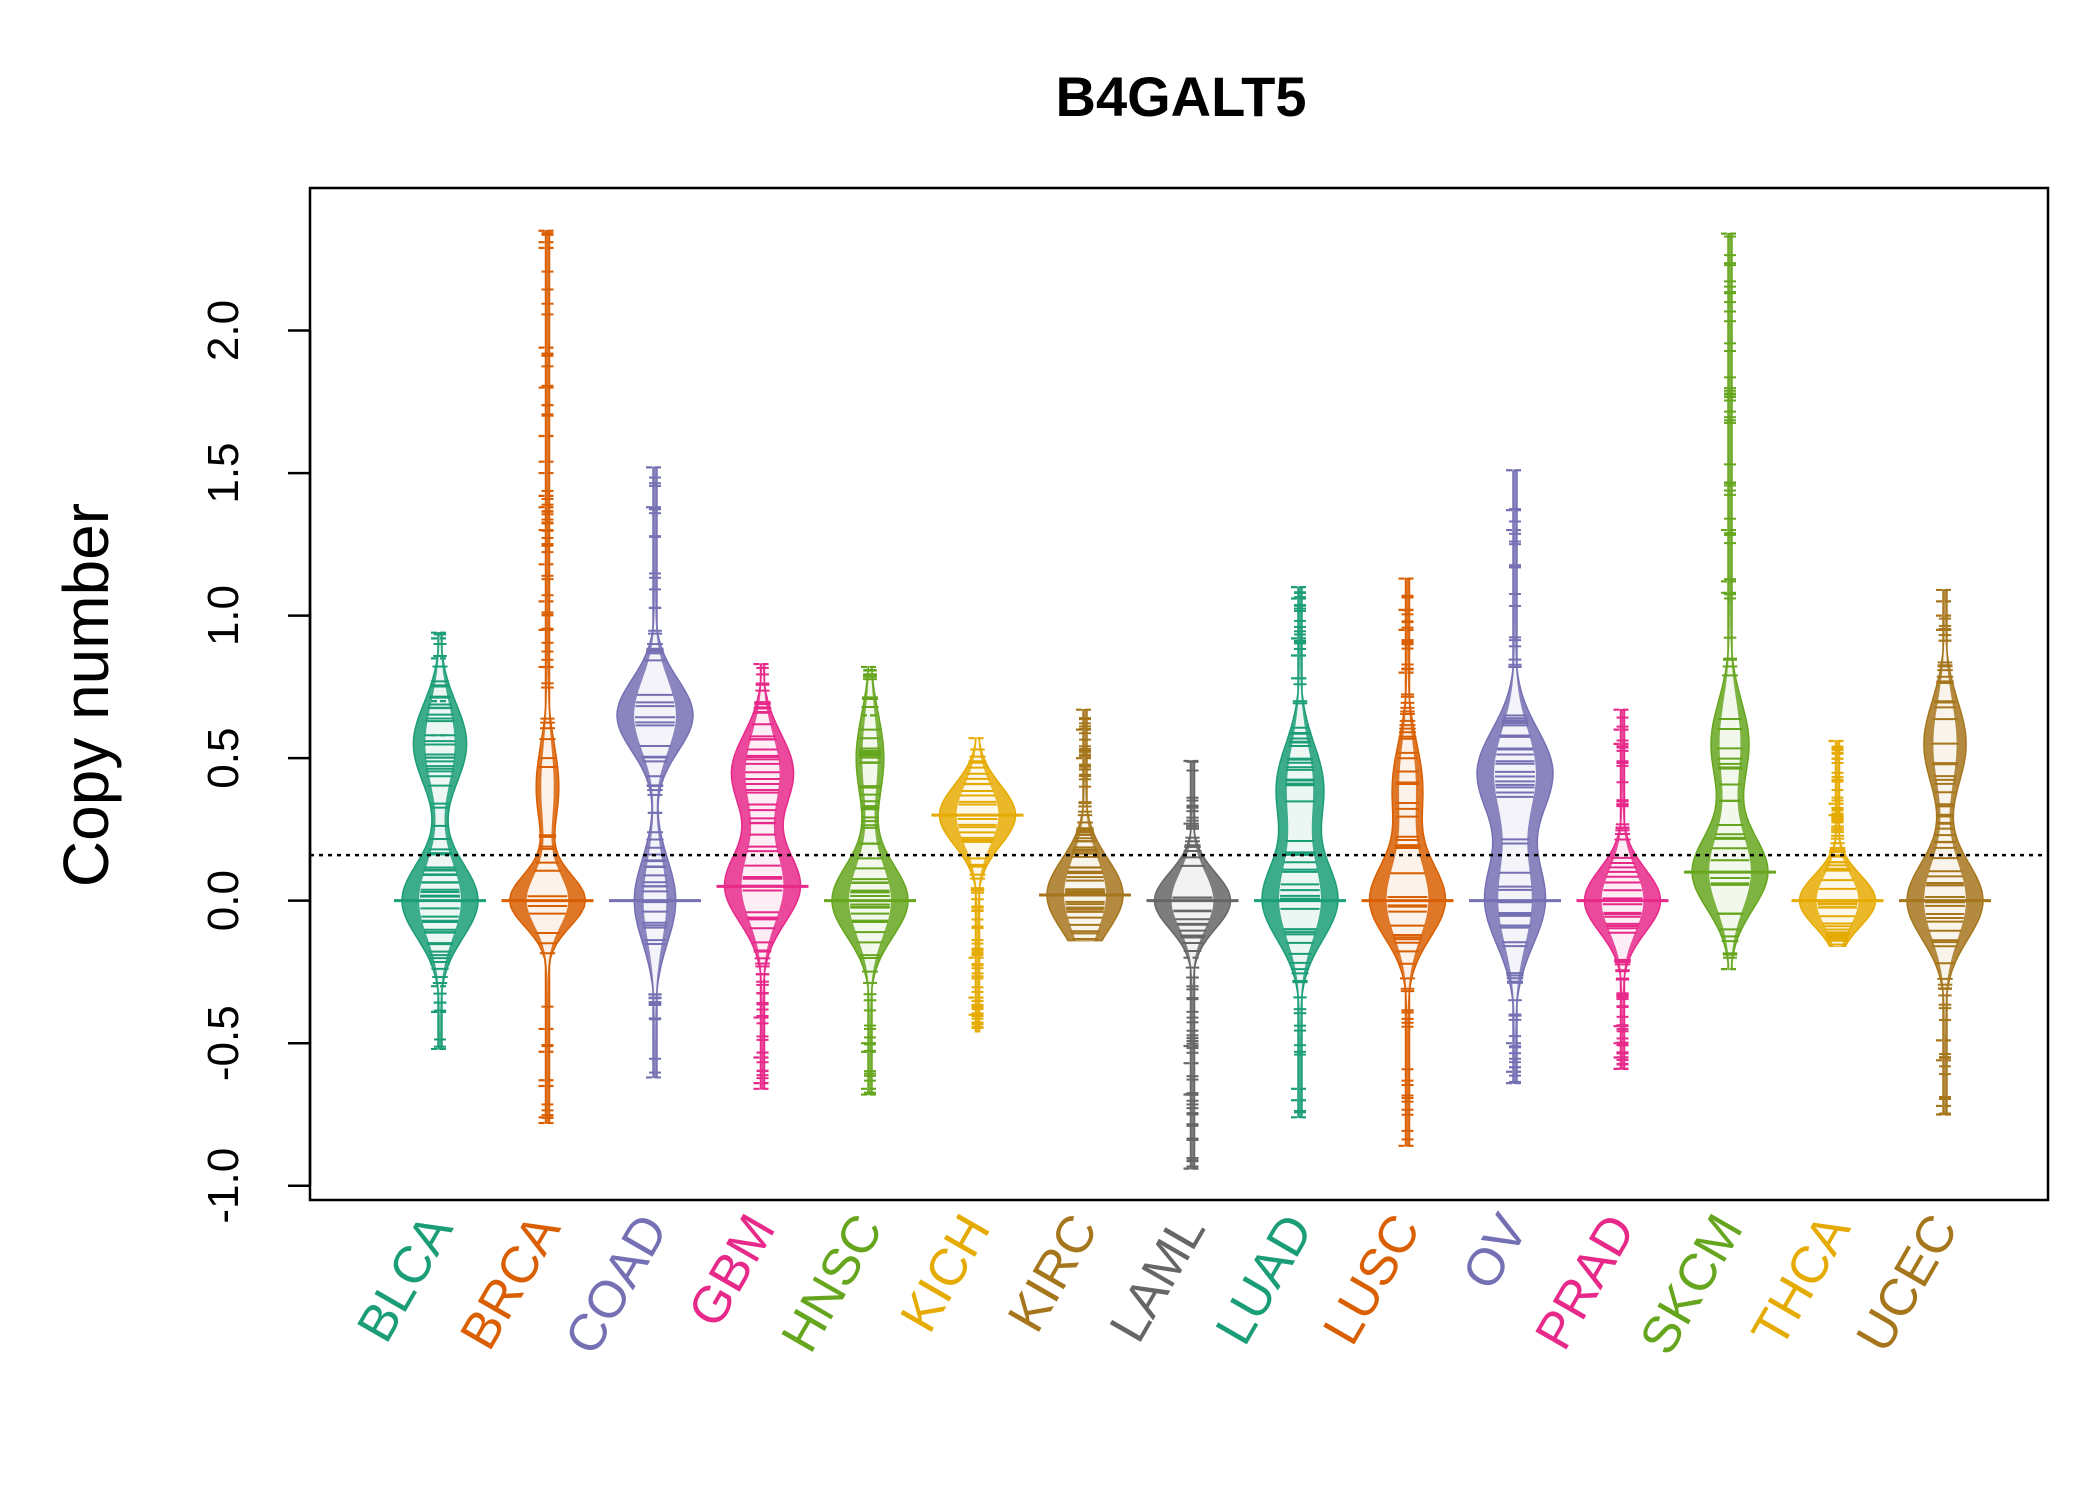  I want to click on x-category-label: COAD, so click(616, 1284).